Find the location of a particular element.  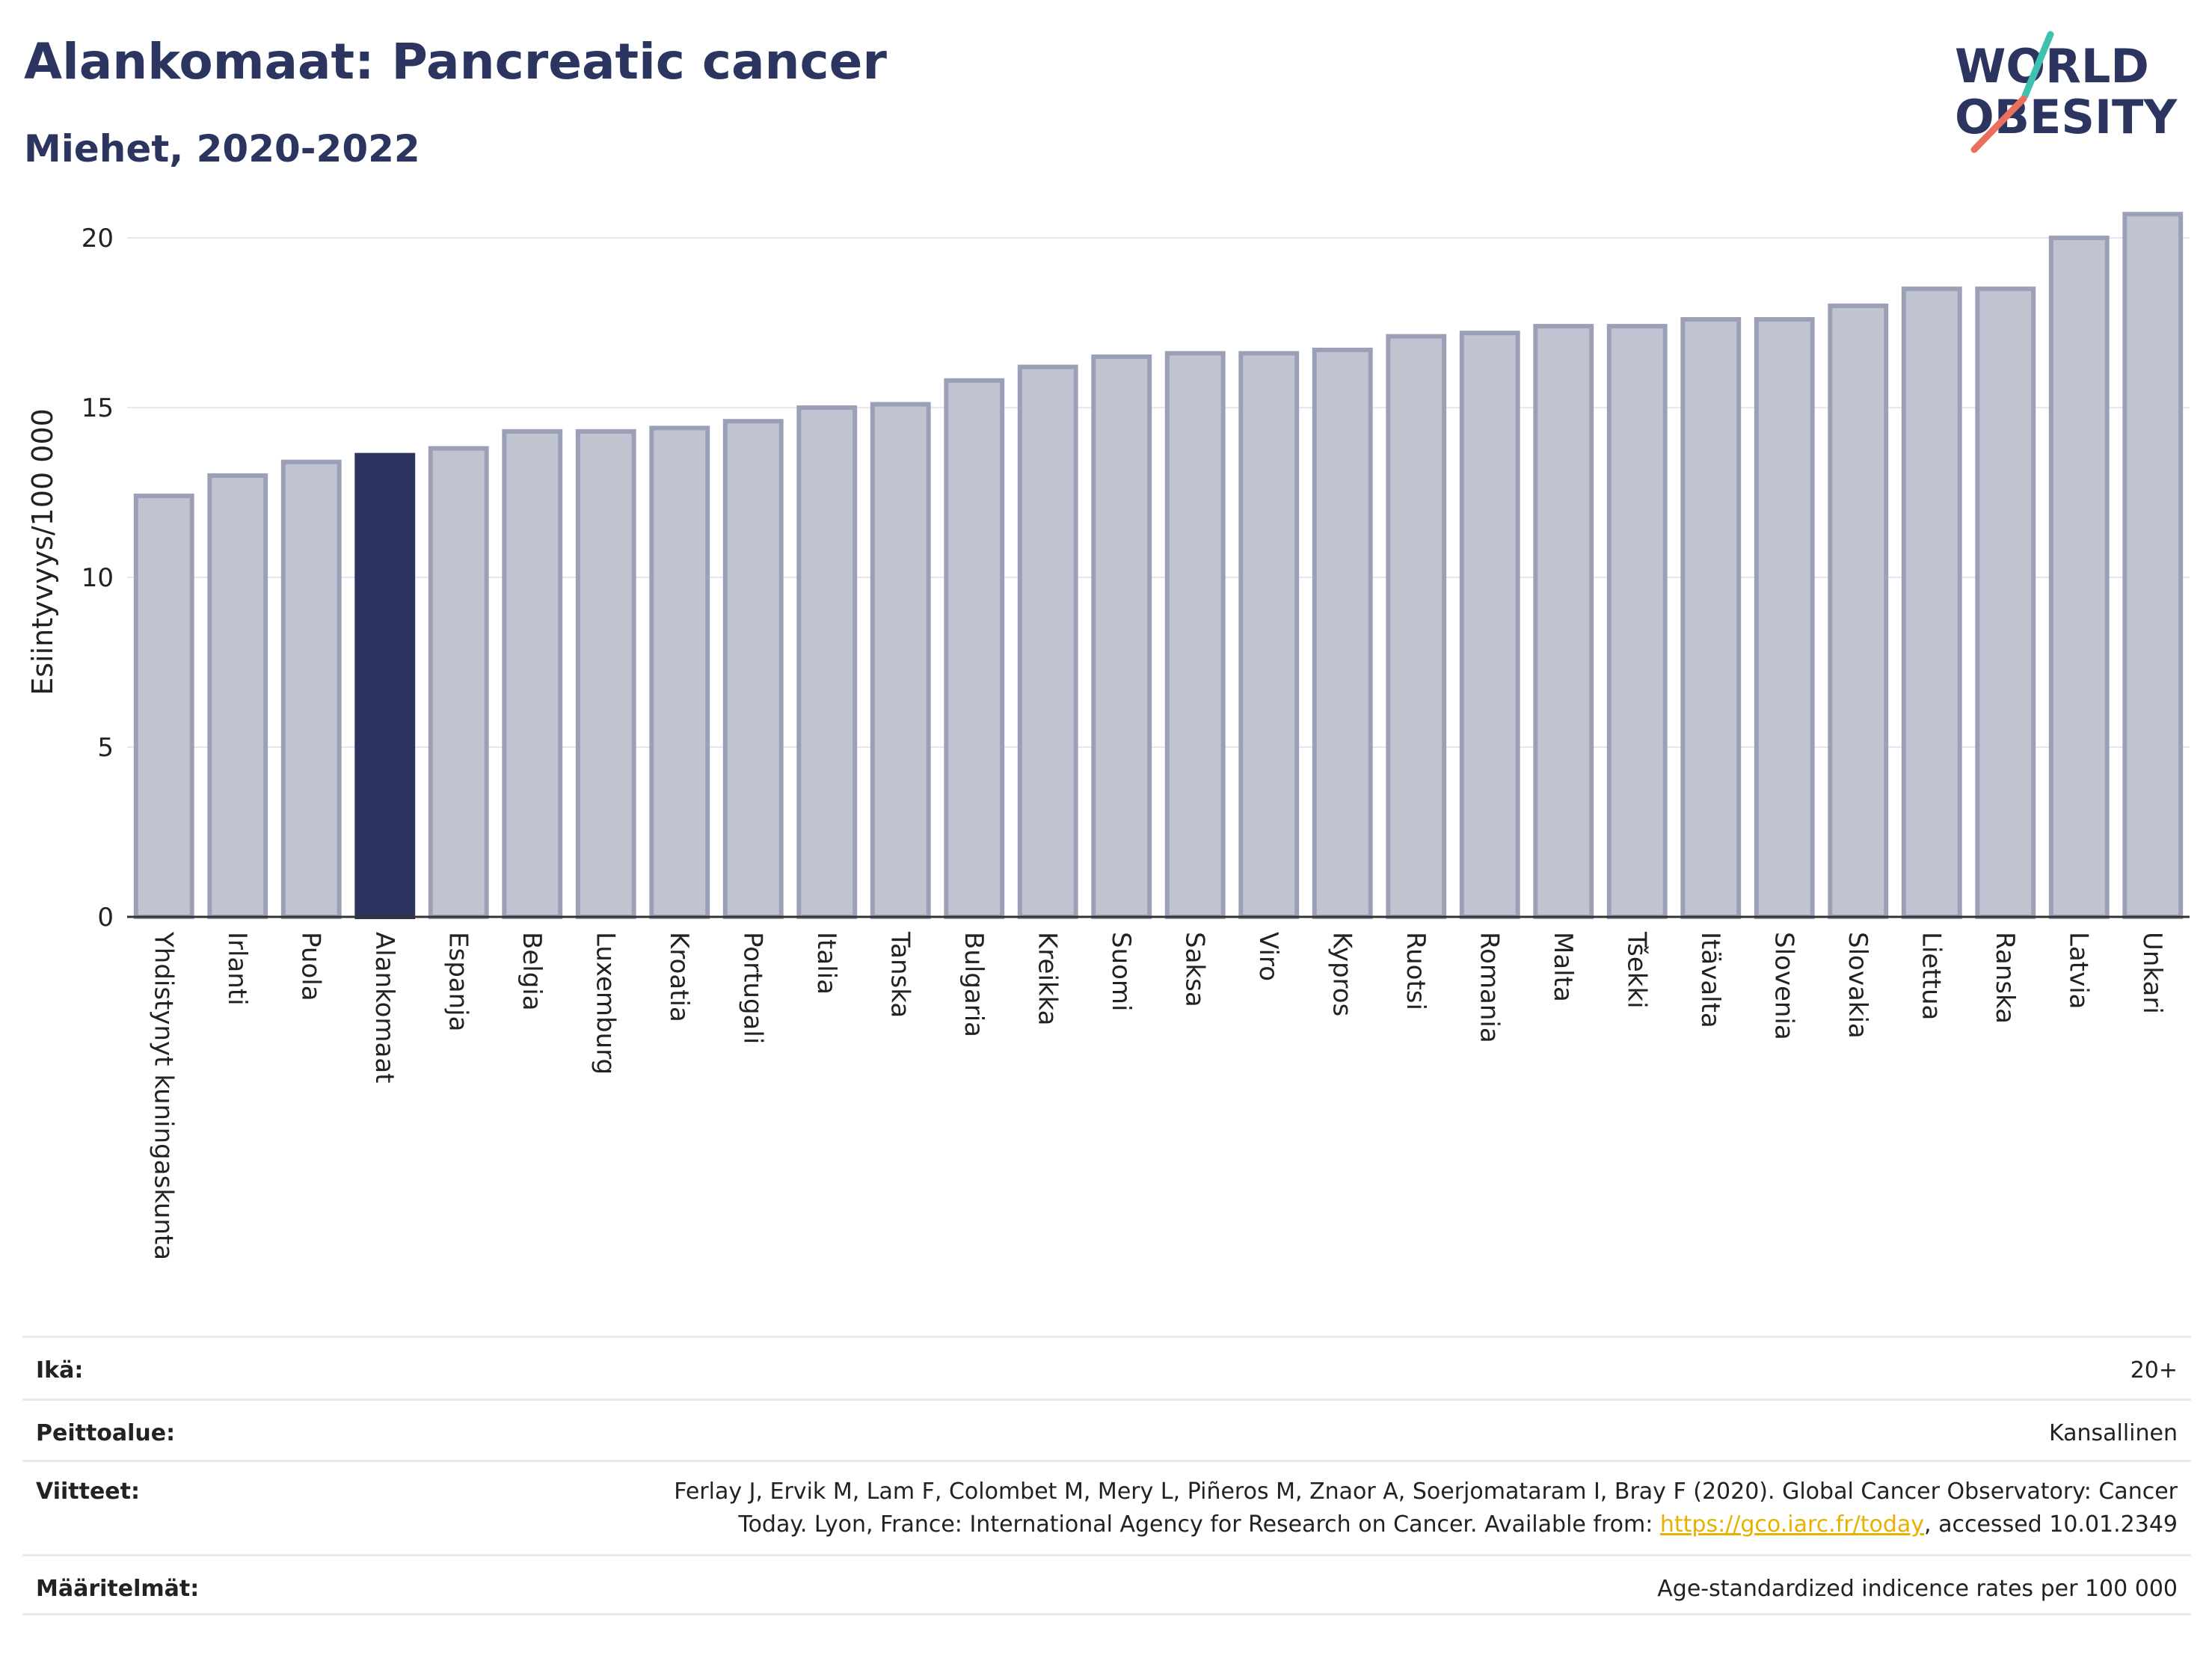

x-tick-label: Espanja is located at coordinates (458, 981).